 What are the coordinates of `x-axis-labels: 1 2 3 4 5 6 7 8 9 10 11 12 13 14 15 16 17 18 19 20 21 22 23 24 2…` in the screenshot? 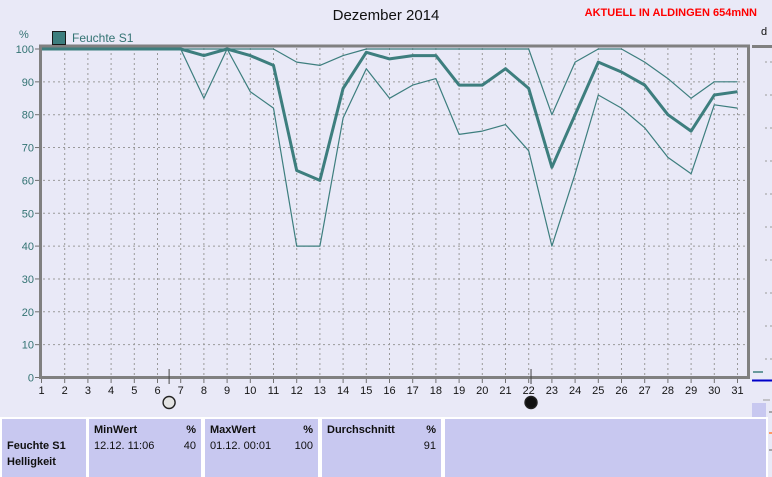 It's located at (391, 388).